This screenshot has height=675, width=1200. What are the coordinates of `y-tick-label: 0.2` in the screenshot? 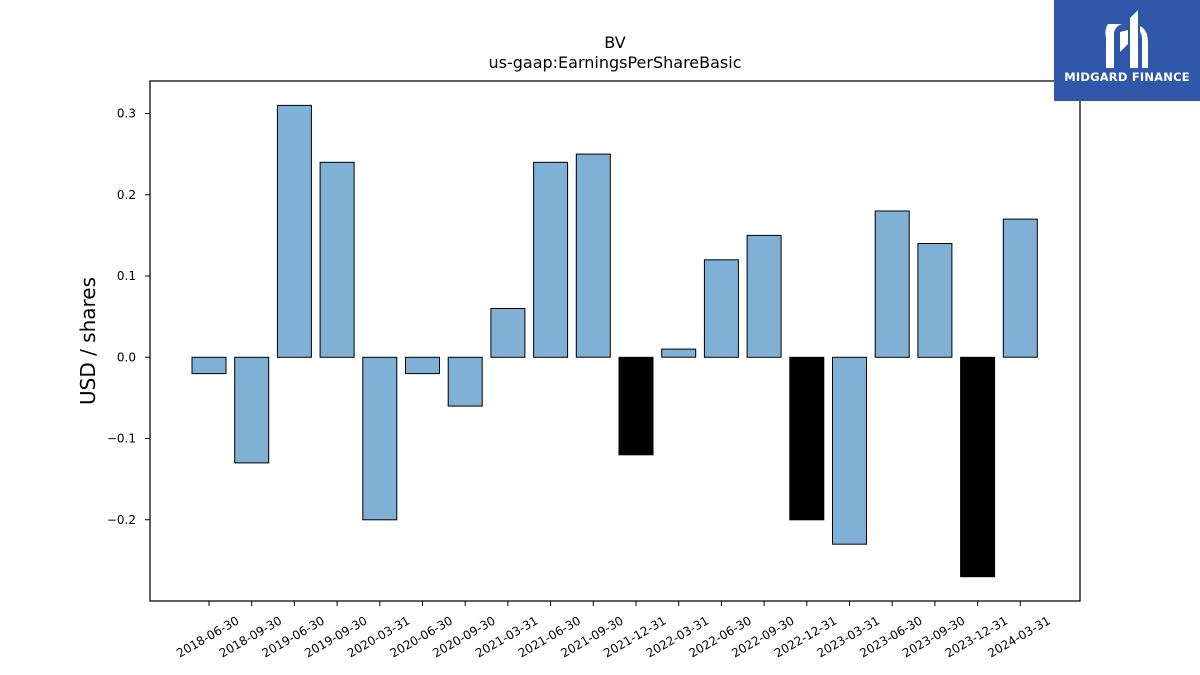 It's located at (126, 195).